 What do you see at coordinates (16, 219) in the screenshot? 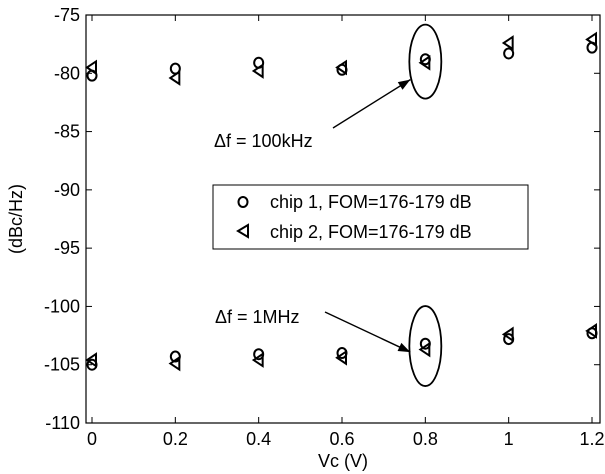
I see `y-axis-label: (dBc/Hz)` at bounding box center [16, 219].